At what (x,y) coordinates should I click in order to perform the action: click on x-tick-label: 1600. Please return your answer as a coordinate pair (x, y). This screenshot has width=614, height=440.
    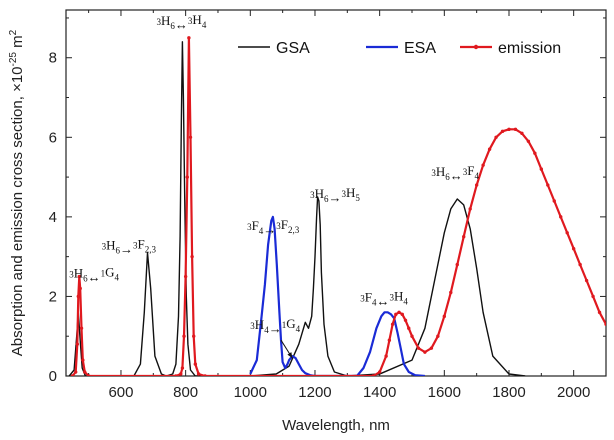
    Looking at the image, I should click on (444, 392).